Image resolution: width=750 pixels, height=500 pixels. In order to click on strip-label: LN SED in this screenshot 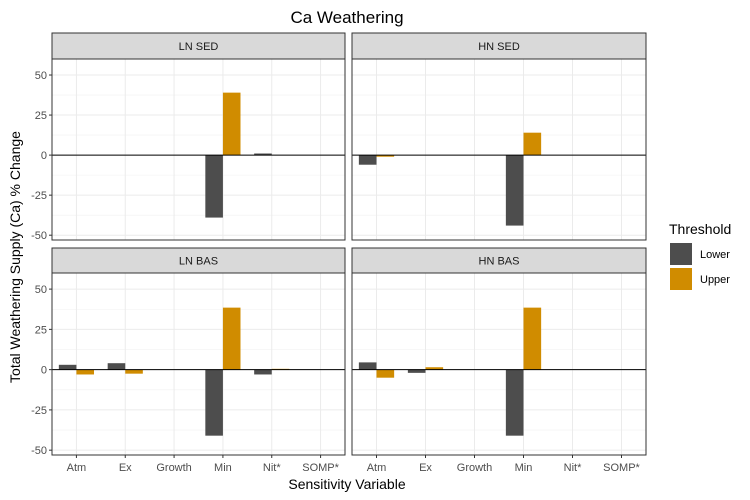, I will do `click(199, 47)`.